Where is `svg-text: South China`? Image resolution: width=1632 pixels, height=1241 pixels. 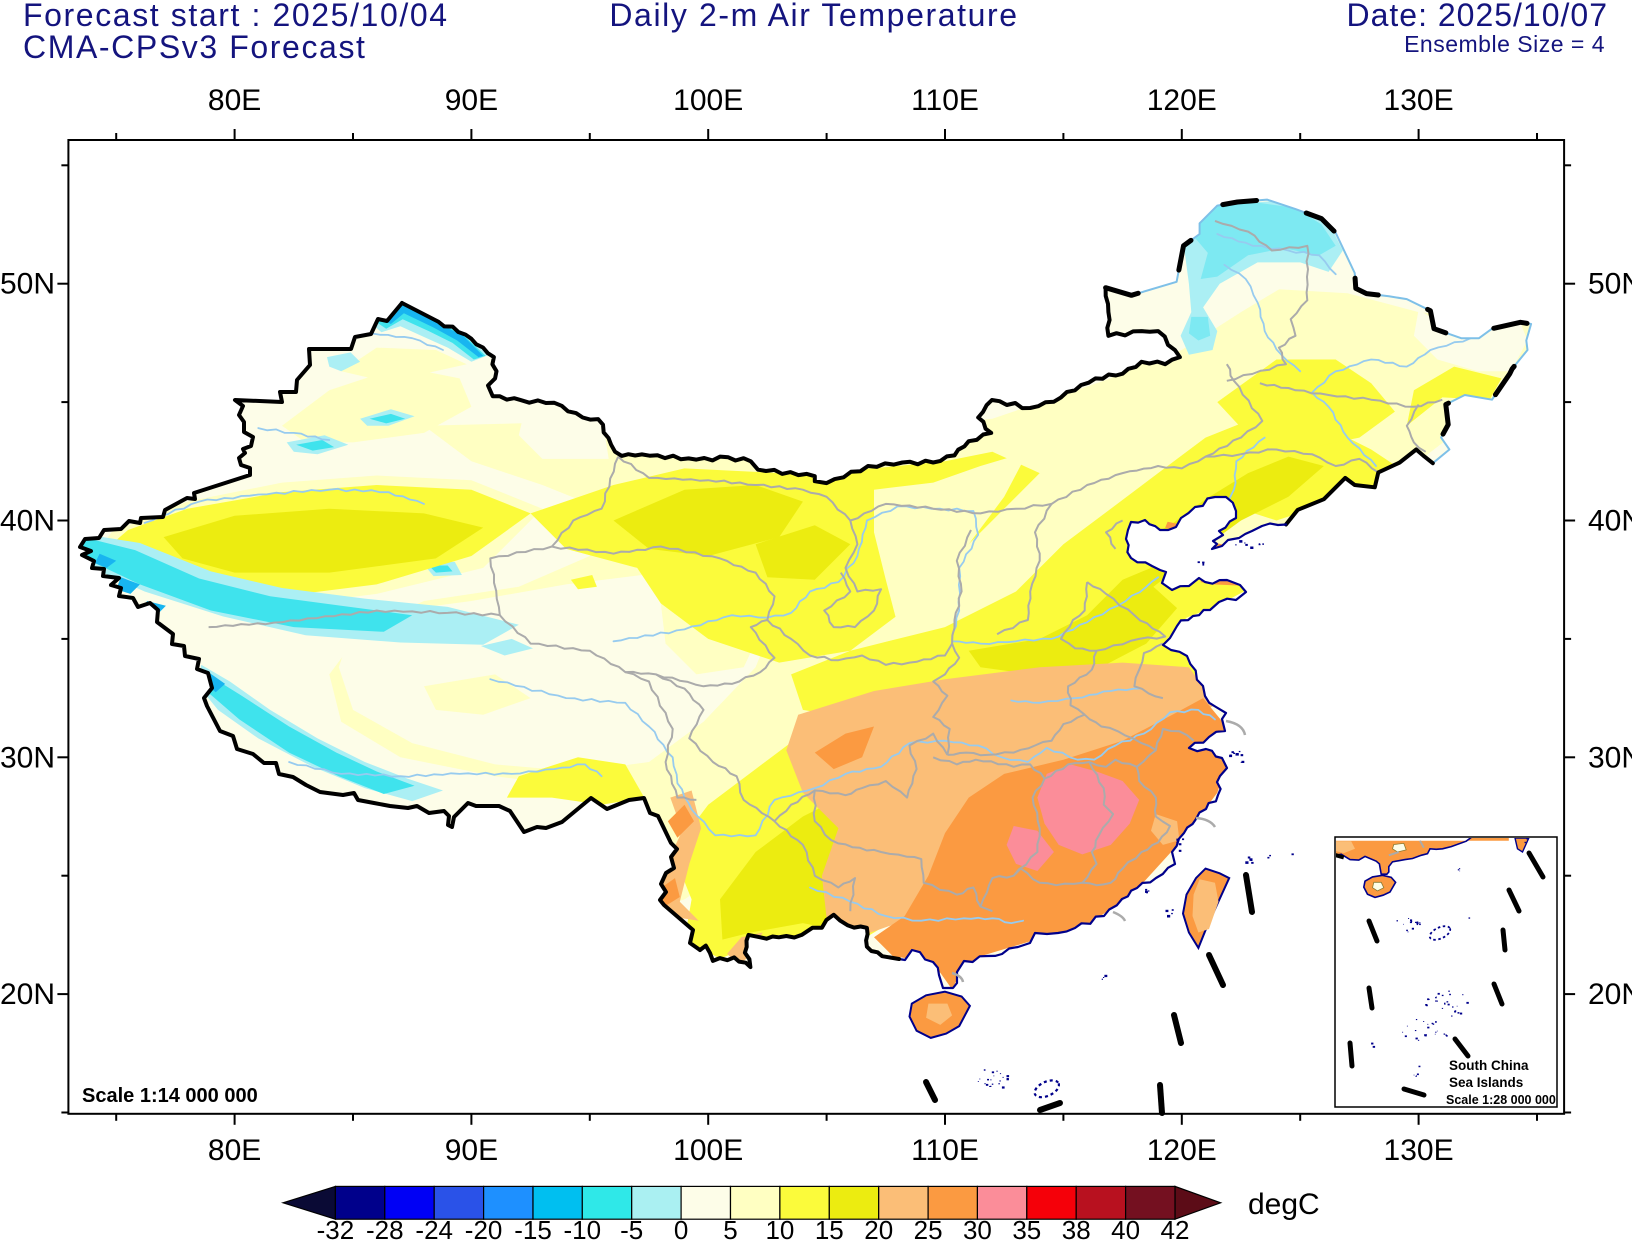
svg-text: South China is located at coordinates (1489, 1065).